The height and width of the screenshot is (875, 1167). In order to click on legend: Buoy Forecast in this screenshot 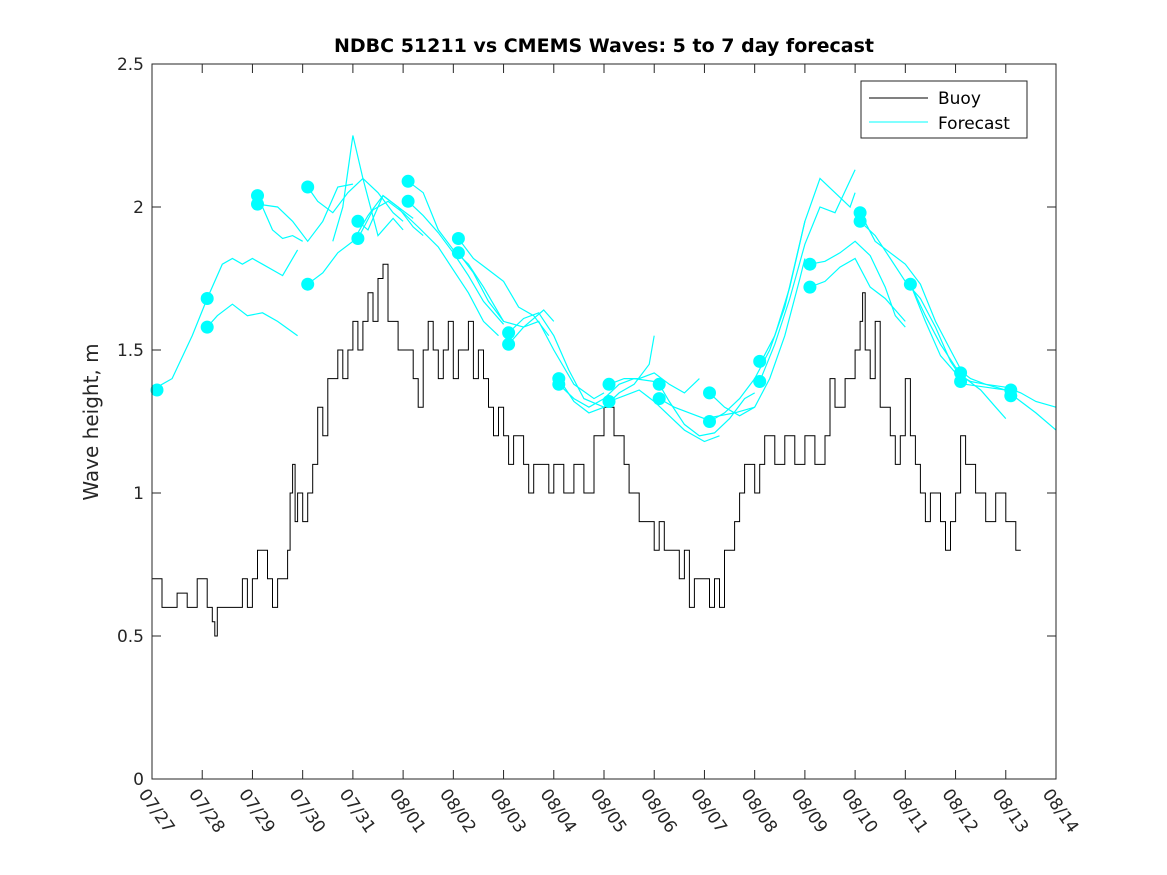, I will do `click(944, 109)`.